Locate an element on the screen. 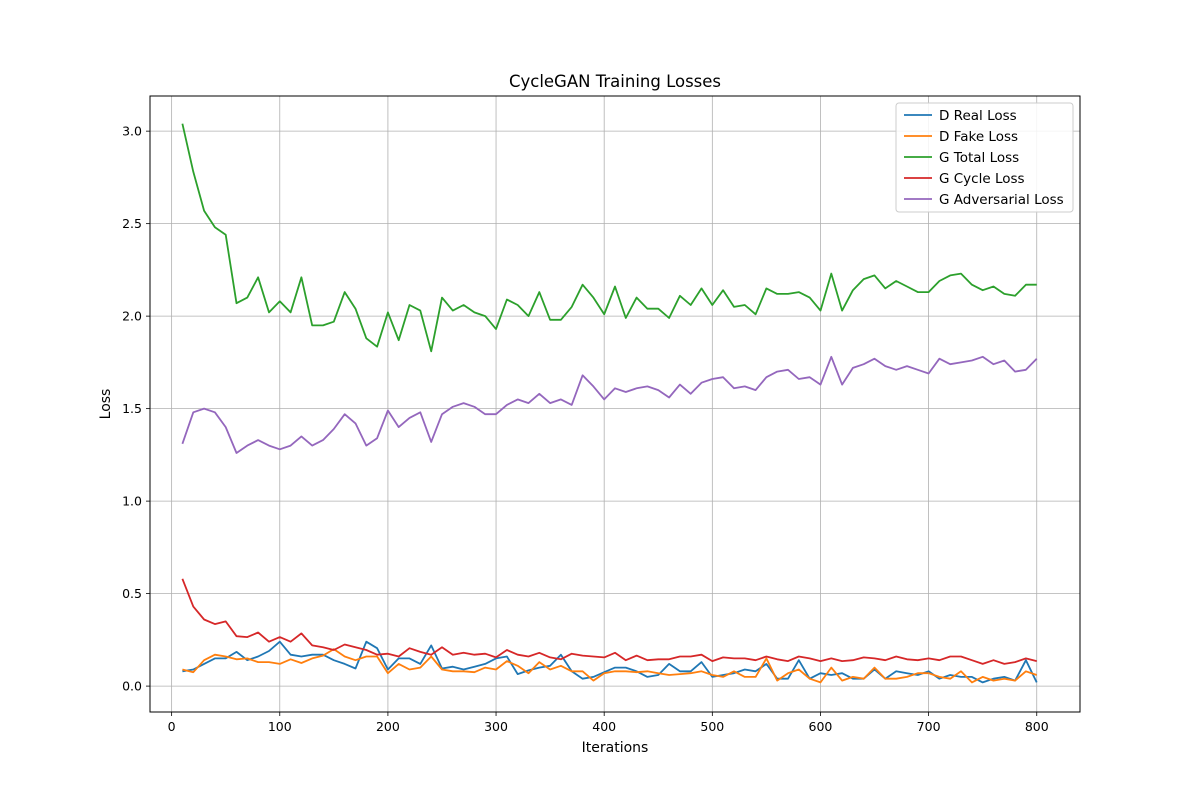  y-tick-label: 2.5 is located at coordinates (132, 223).